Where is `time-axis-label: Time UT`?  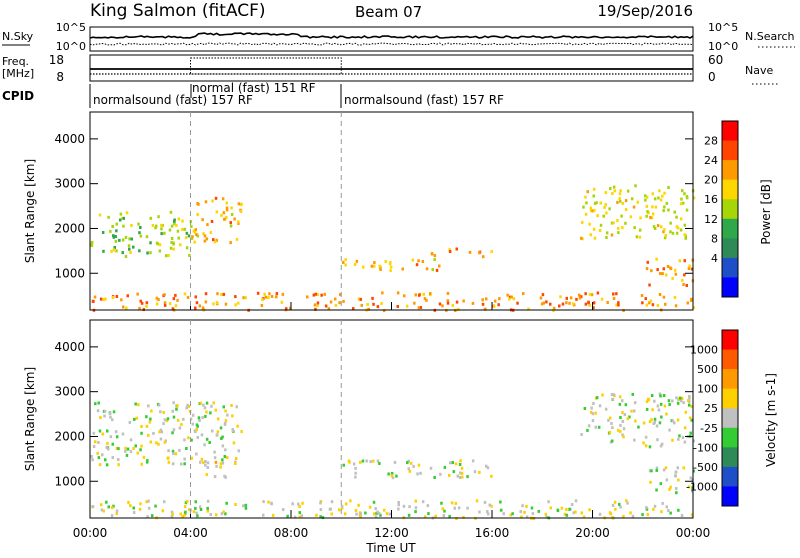
time-axis-label: Time UT is located at coordinates (390, 547).